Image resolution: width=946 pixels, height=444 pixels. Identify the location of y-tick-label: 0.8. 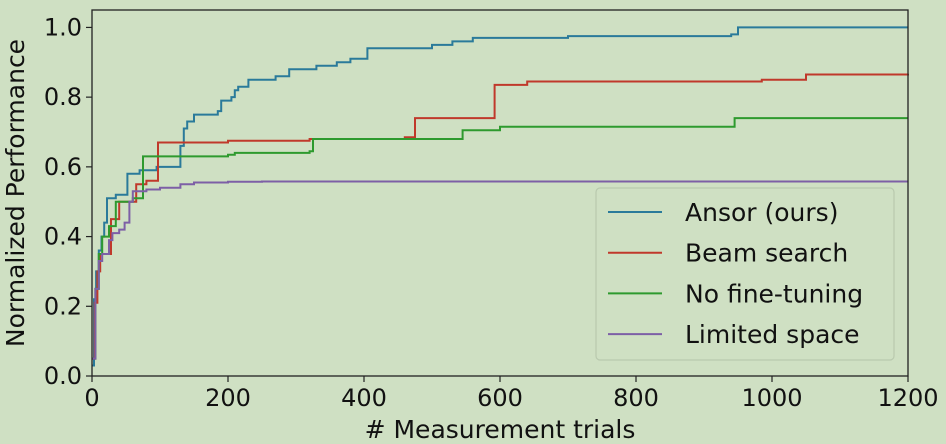
(63, 97).